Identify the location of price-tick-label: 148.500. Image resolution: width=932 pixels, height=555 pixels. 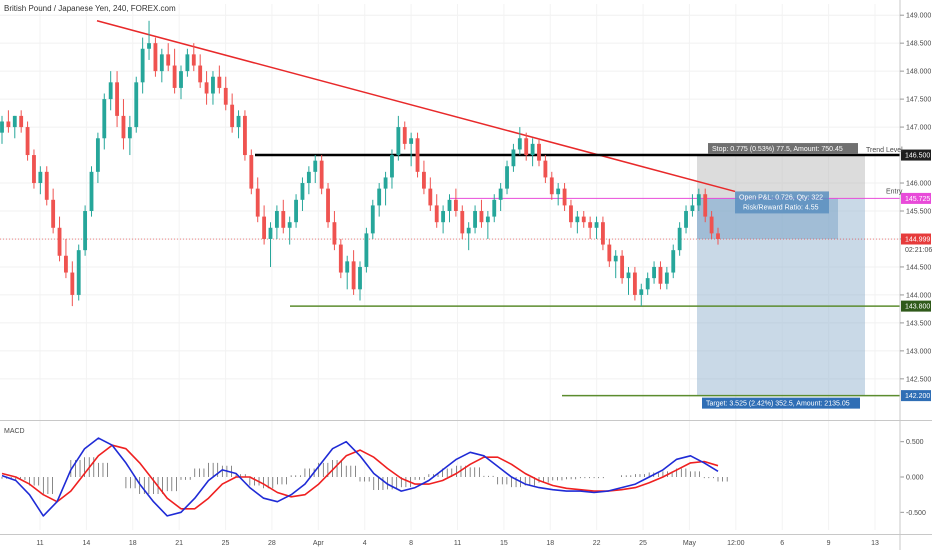
(918, 44).